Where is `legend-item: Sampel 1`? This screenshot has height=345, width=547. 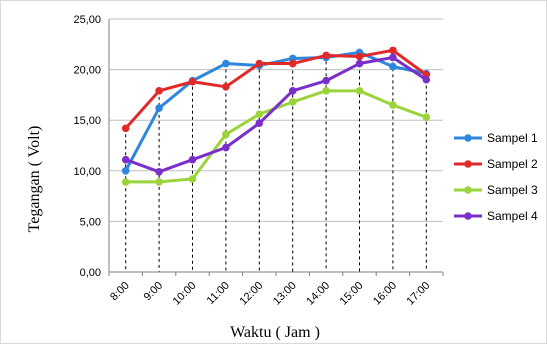 legend-item: Sampel 1 is located at coordinates (496, 138).